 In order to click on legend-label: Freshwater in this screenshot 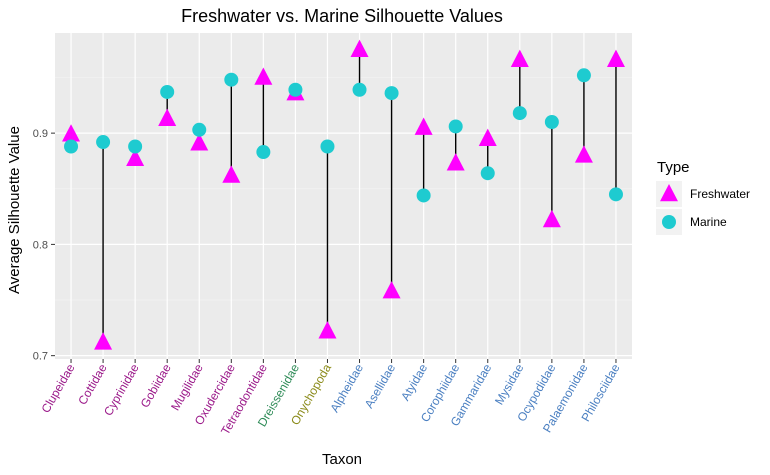, I will do `click(720, 194)`.